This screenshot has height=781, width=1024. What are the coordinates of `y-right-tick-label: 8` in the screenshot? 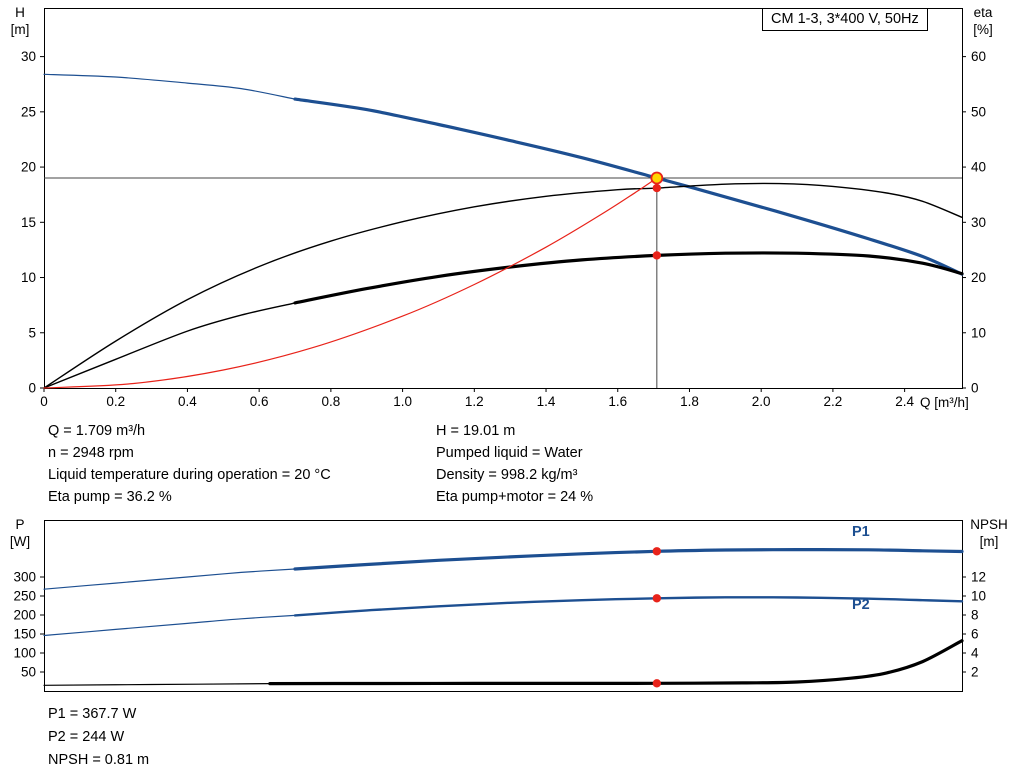 It's located at (975, 615).